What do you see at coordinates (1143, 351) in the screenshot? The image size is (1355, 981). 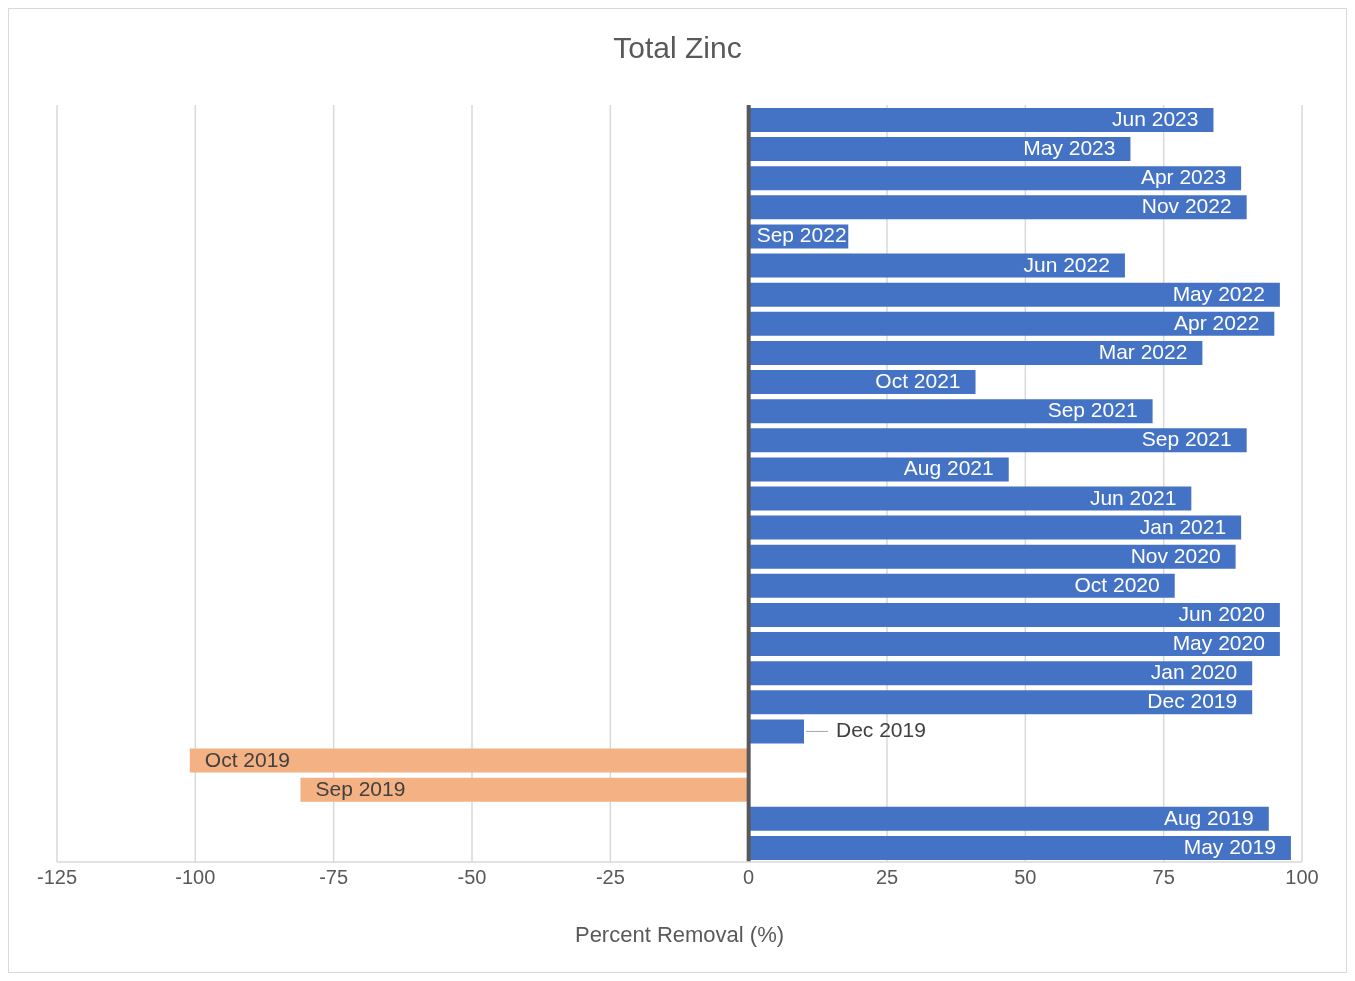 I see `y-tick-label: Mar 2022` at bounding box center [1143, 351].